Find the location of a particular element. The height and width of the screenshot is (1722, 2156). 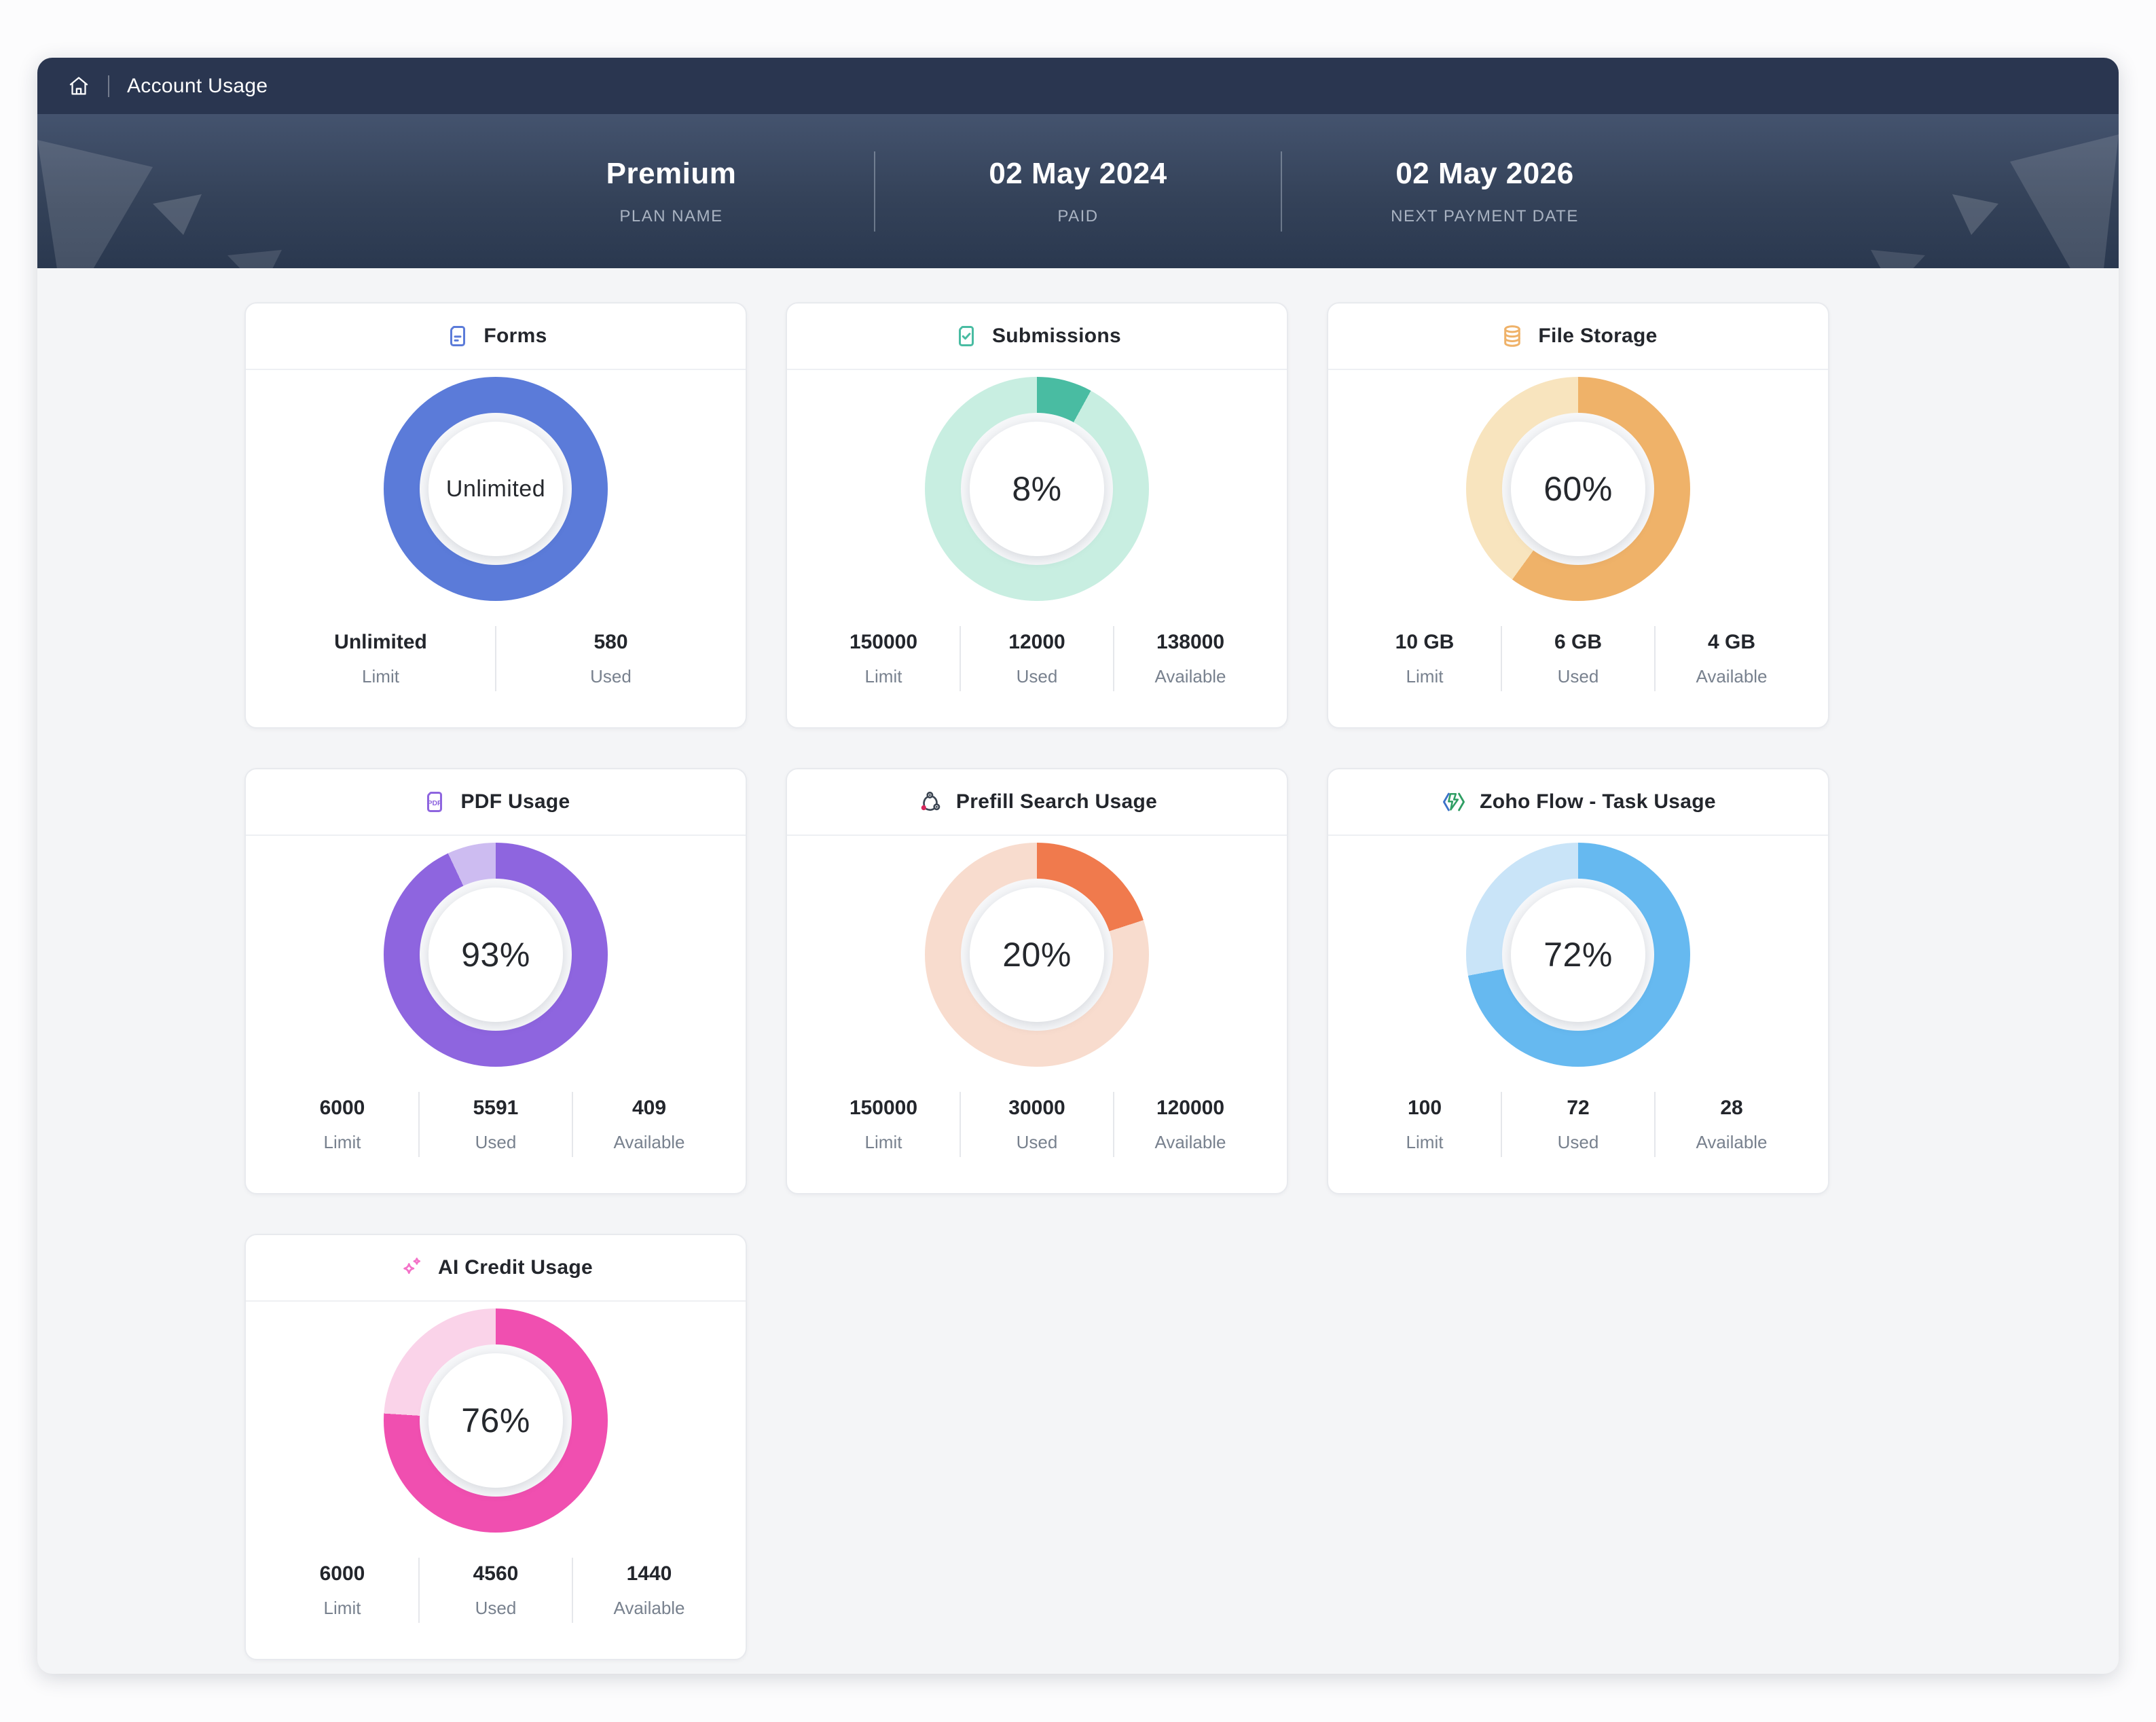

donut-center-text: Unlimited is located at coordinates (496, 488).